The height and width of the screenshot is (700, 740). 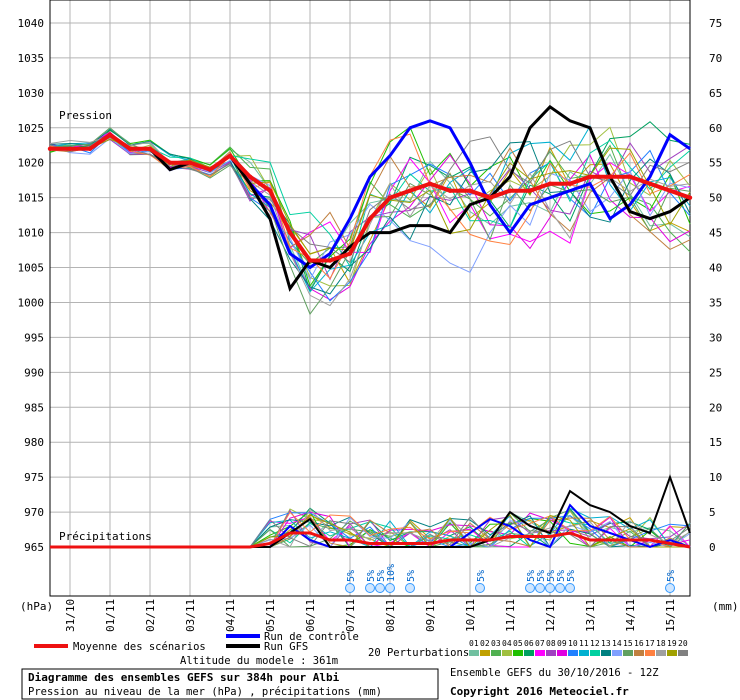 I want to click on x-tick-label: 15/11, so click(x=670, y=615).